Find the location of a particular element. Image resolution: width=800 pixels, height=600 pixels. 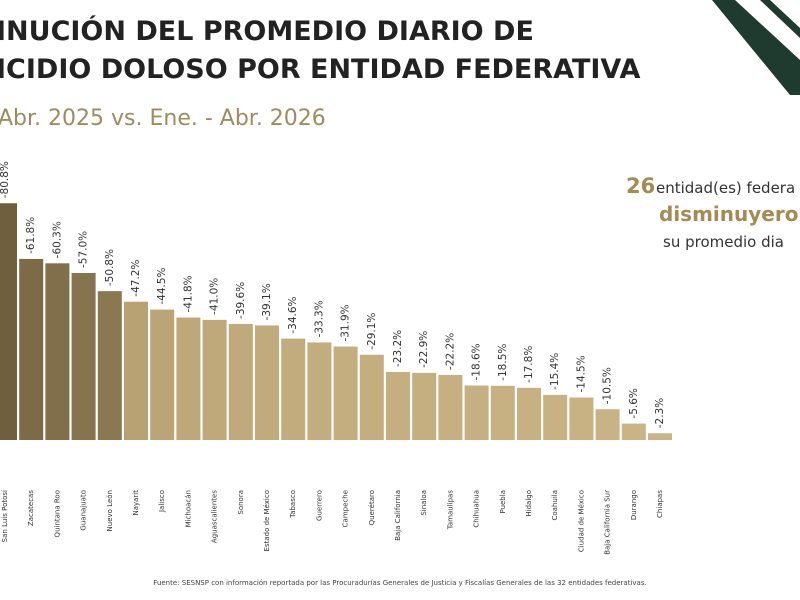

category-label: Zacatecas is located at coordinates (31, 508).